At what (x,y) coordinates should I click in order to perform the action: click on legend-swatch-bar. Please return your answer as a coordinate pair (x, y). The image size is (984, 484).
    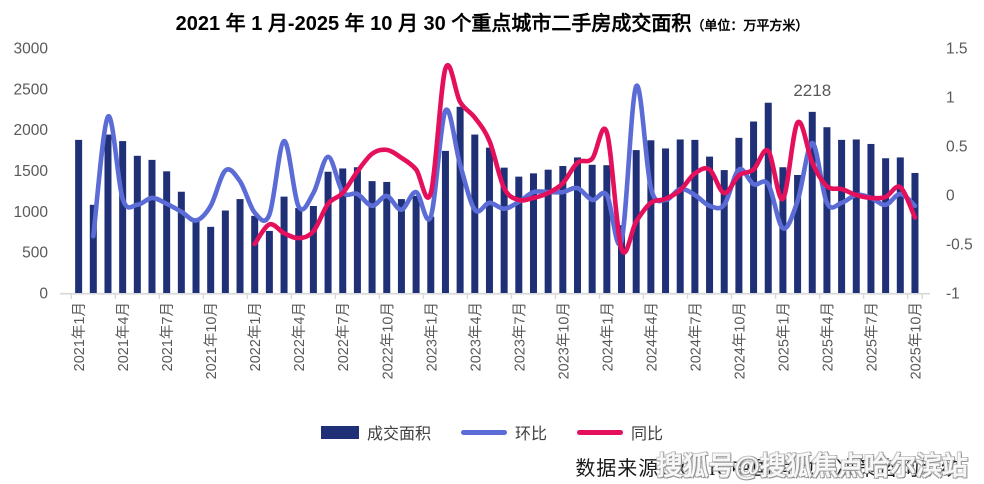
    Looking at the image, I should click on (339, 432).